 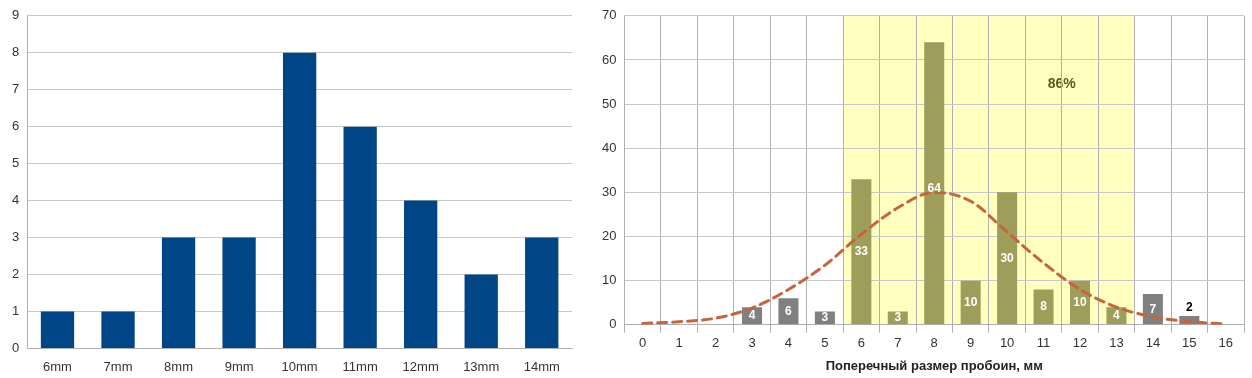 I want to click on x-tick-label: 14mm, so click(x=541, y=366).